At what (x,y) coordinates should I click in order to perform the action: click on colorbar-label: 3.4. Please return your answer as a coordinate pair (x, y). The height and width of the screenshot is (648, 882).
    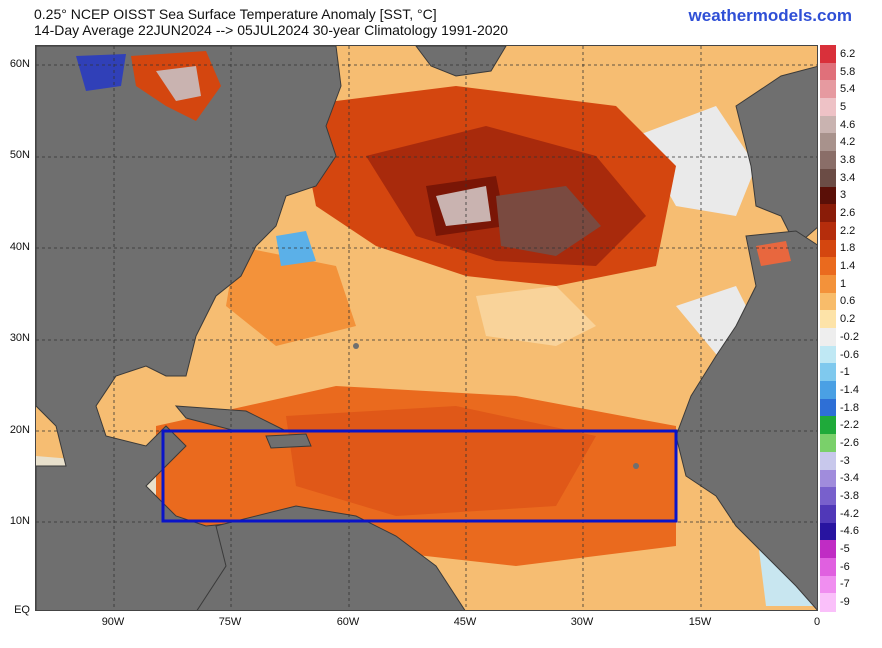
    Looking at the image, I should click on (848, 177).